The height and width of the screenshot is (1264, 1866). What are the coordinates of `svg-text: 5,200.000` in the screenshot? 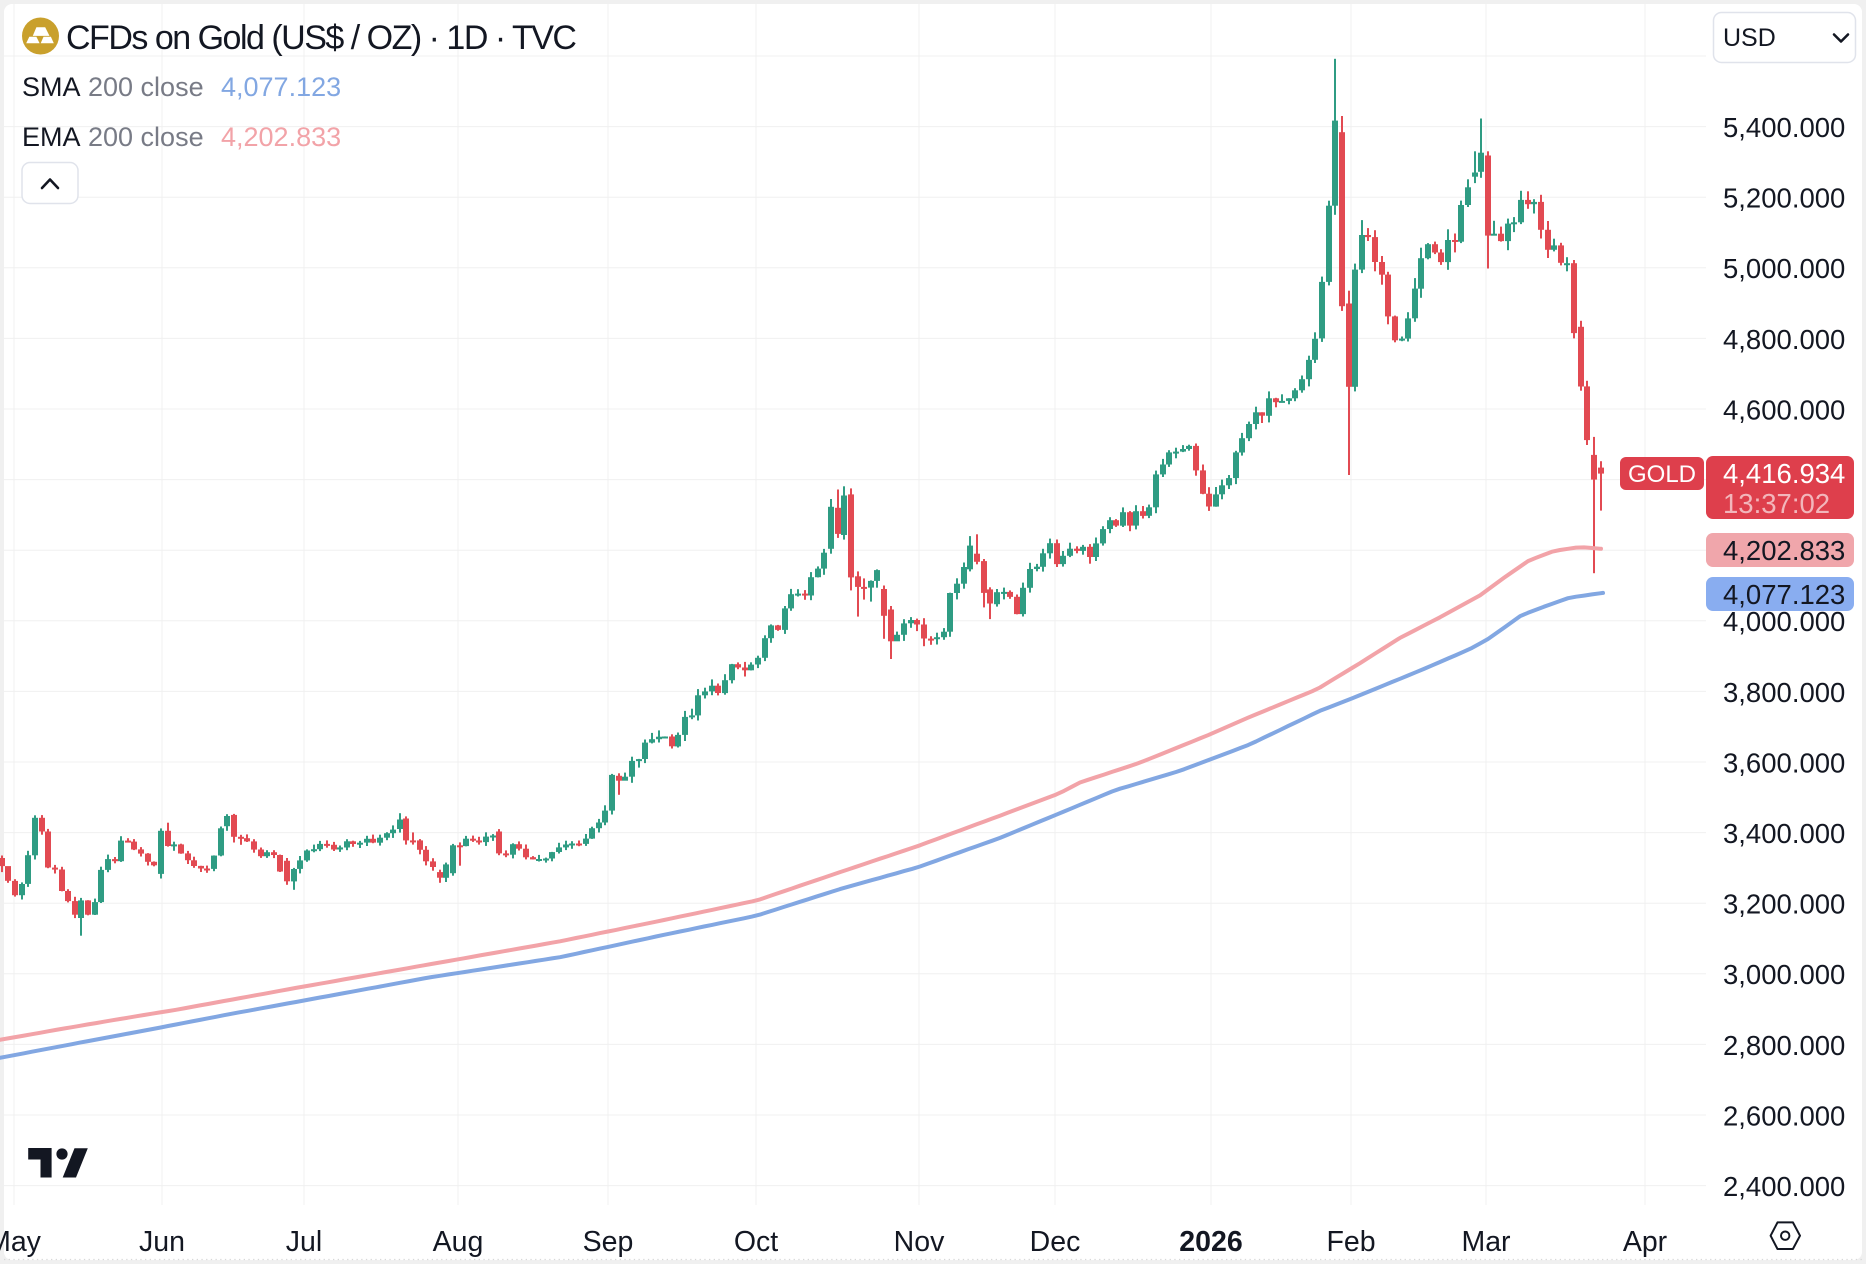 It's located at (1784, 198).